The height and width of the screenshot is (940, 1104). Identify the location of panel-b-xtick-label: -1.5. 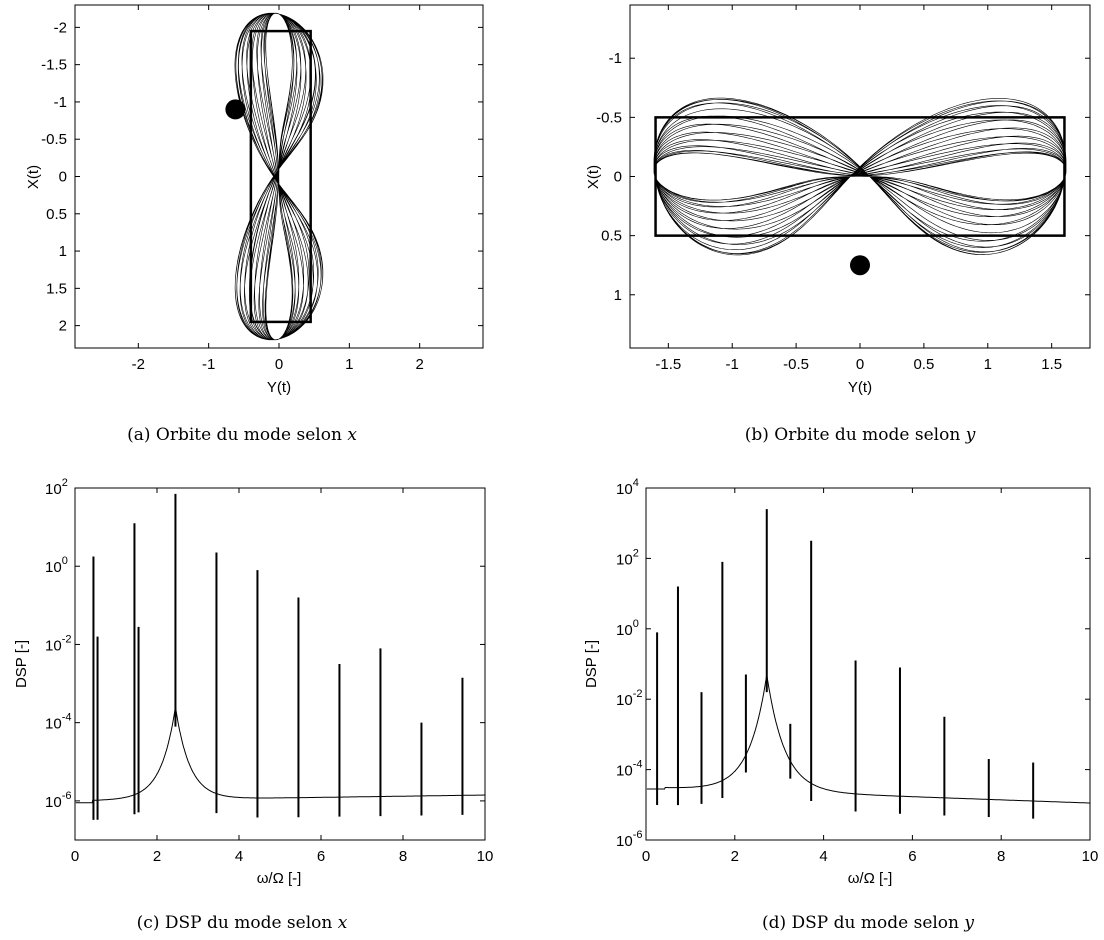
(668, 364).